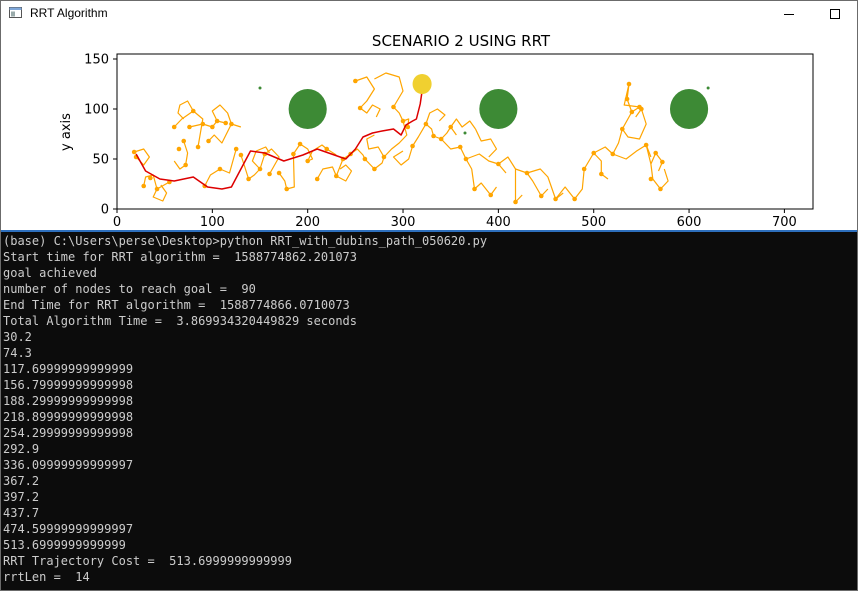  I want to click on x-tick-label: 700, so click(784, 222).